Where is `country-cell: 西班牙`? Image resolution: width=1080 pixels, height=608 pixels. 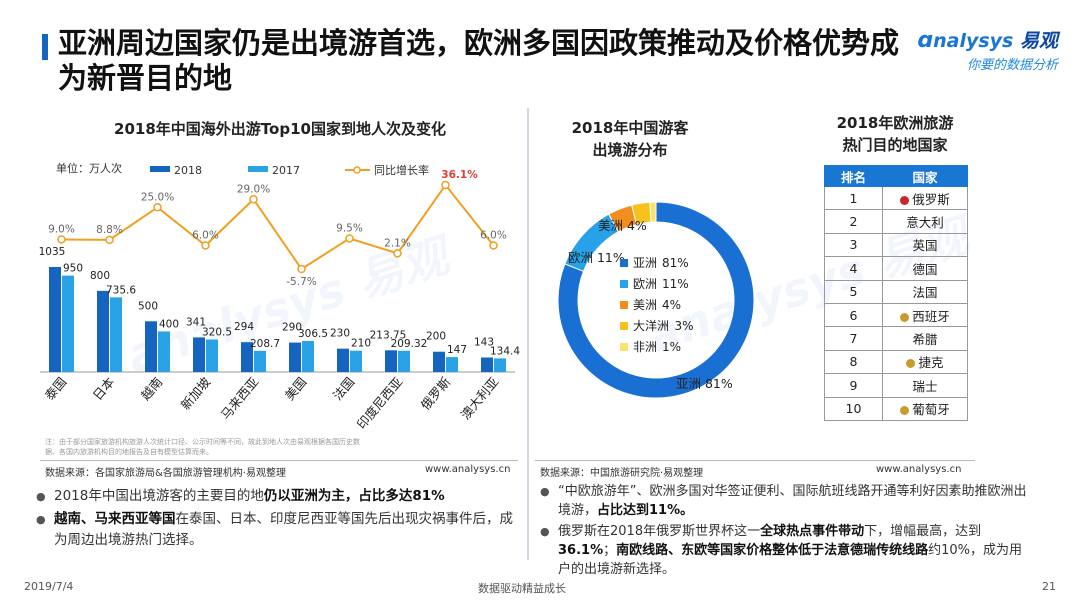
country-cell: 西班牙 is located at coordinates (925, 315).